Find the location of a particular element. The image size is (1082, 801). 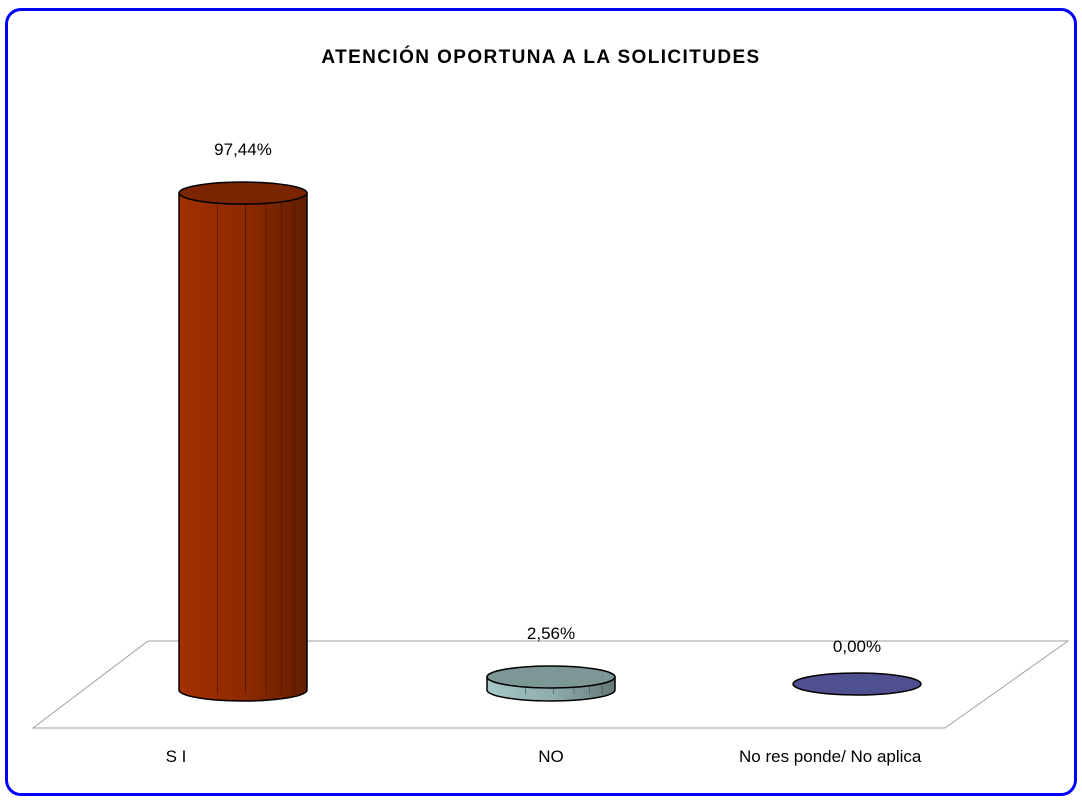

data-label-3: 0,00% is located at coordinates (857, 646).